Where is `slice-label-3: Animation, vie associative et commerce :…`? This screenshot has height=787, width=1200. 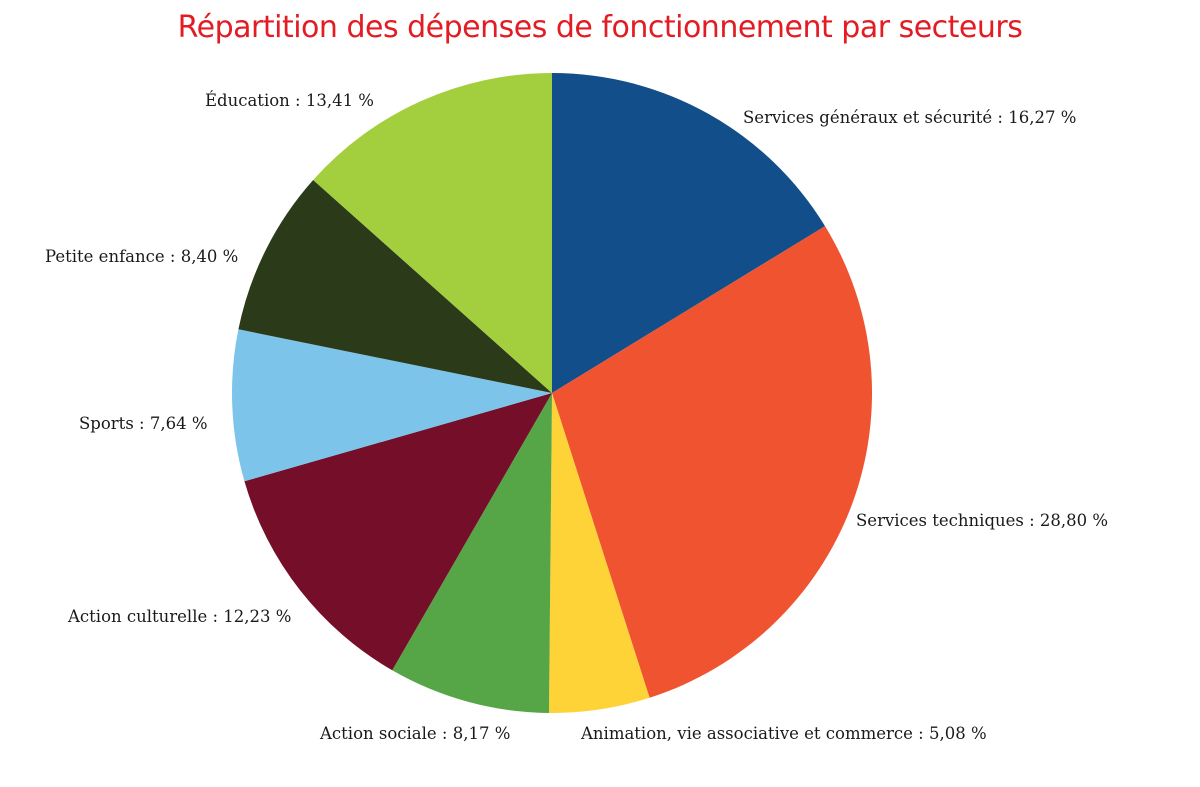 slice-label-3: Animation, vie associative et commerce :… is located at coordinates (783, 733).